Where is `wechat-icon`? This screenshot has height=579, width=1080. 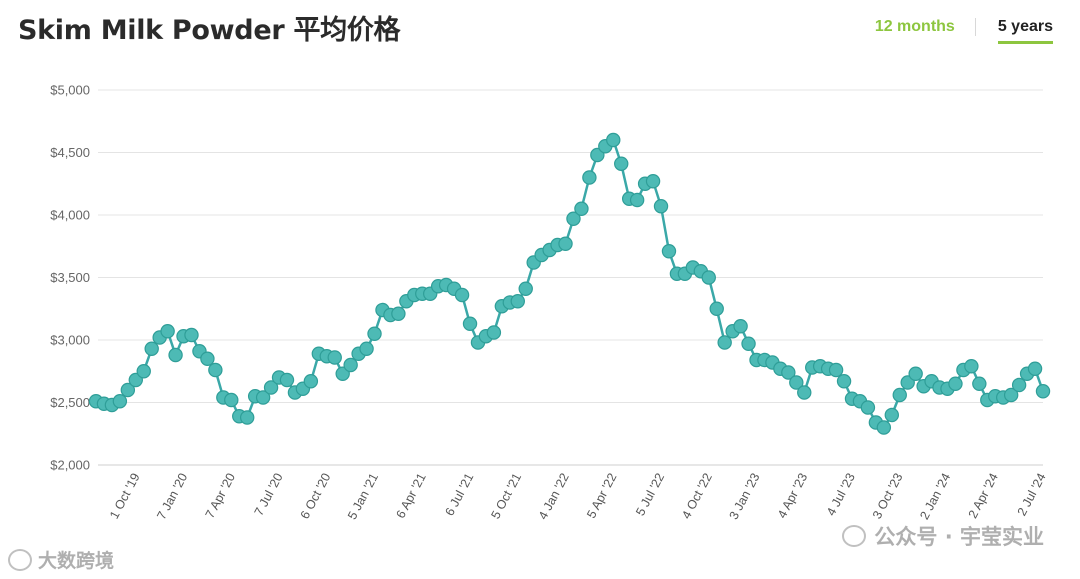 wechat-icon is located at coordinates (854, 536).